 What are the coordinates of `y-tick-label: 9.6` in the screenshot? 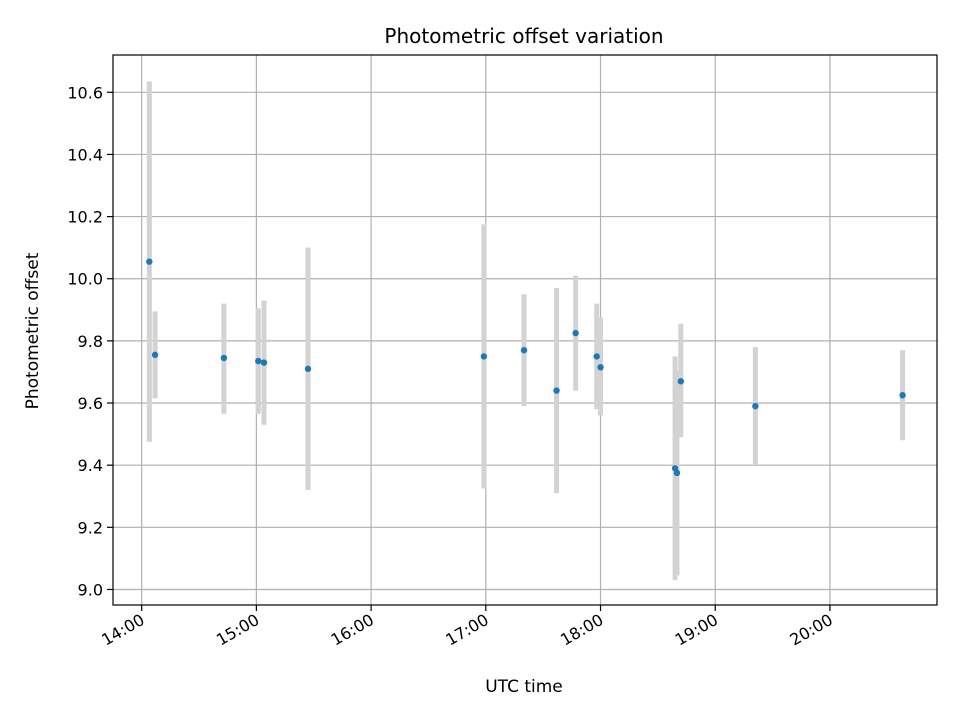 It's located at (90, 403).